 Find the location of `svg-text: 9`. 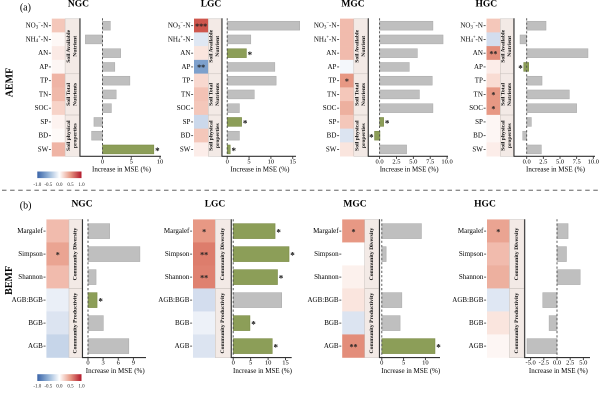

svg-text: 9 is located at coordinates (133, 363).